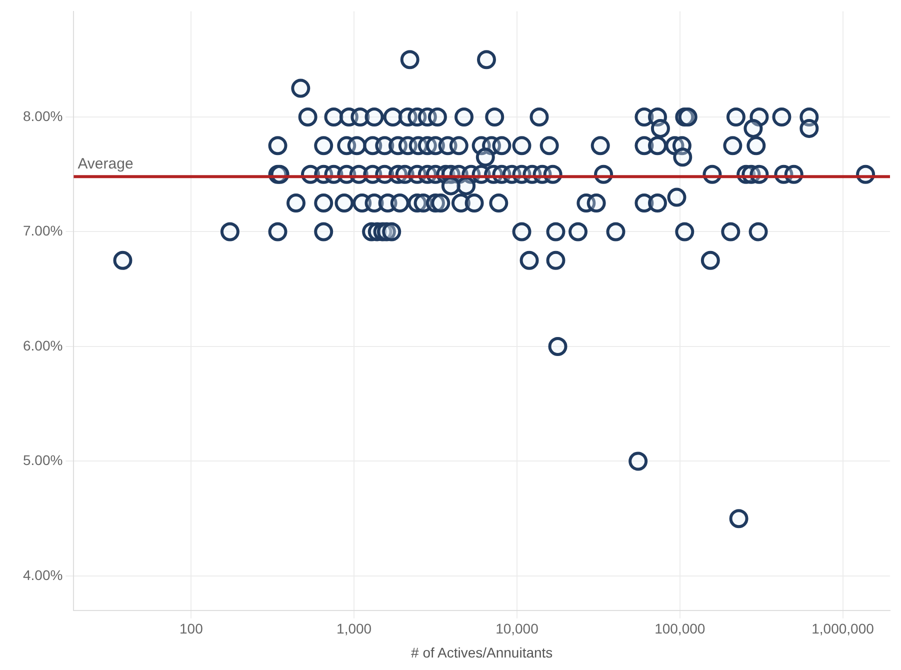  I want to click on y-tick-label: 6.00%, so click(42, 345).